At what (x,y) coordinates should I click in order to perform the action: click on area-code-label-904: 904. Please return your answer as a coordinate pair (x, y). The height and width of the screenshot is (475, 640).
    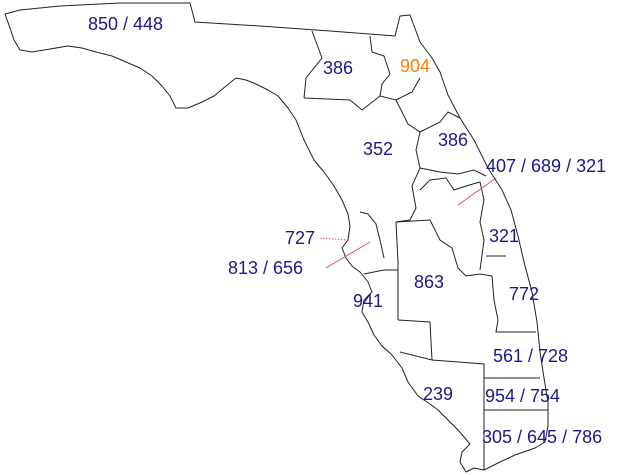
    Looking at the image, I should click on (415, 66).